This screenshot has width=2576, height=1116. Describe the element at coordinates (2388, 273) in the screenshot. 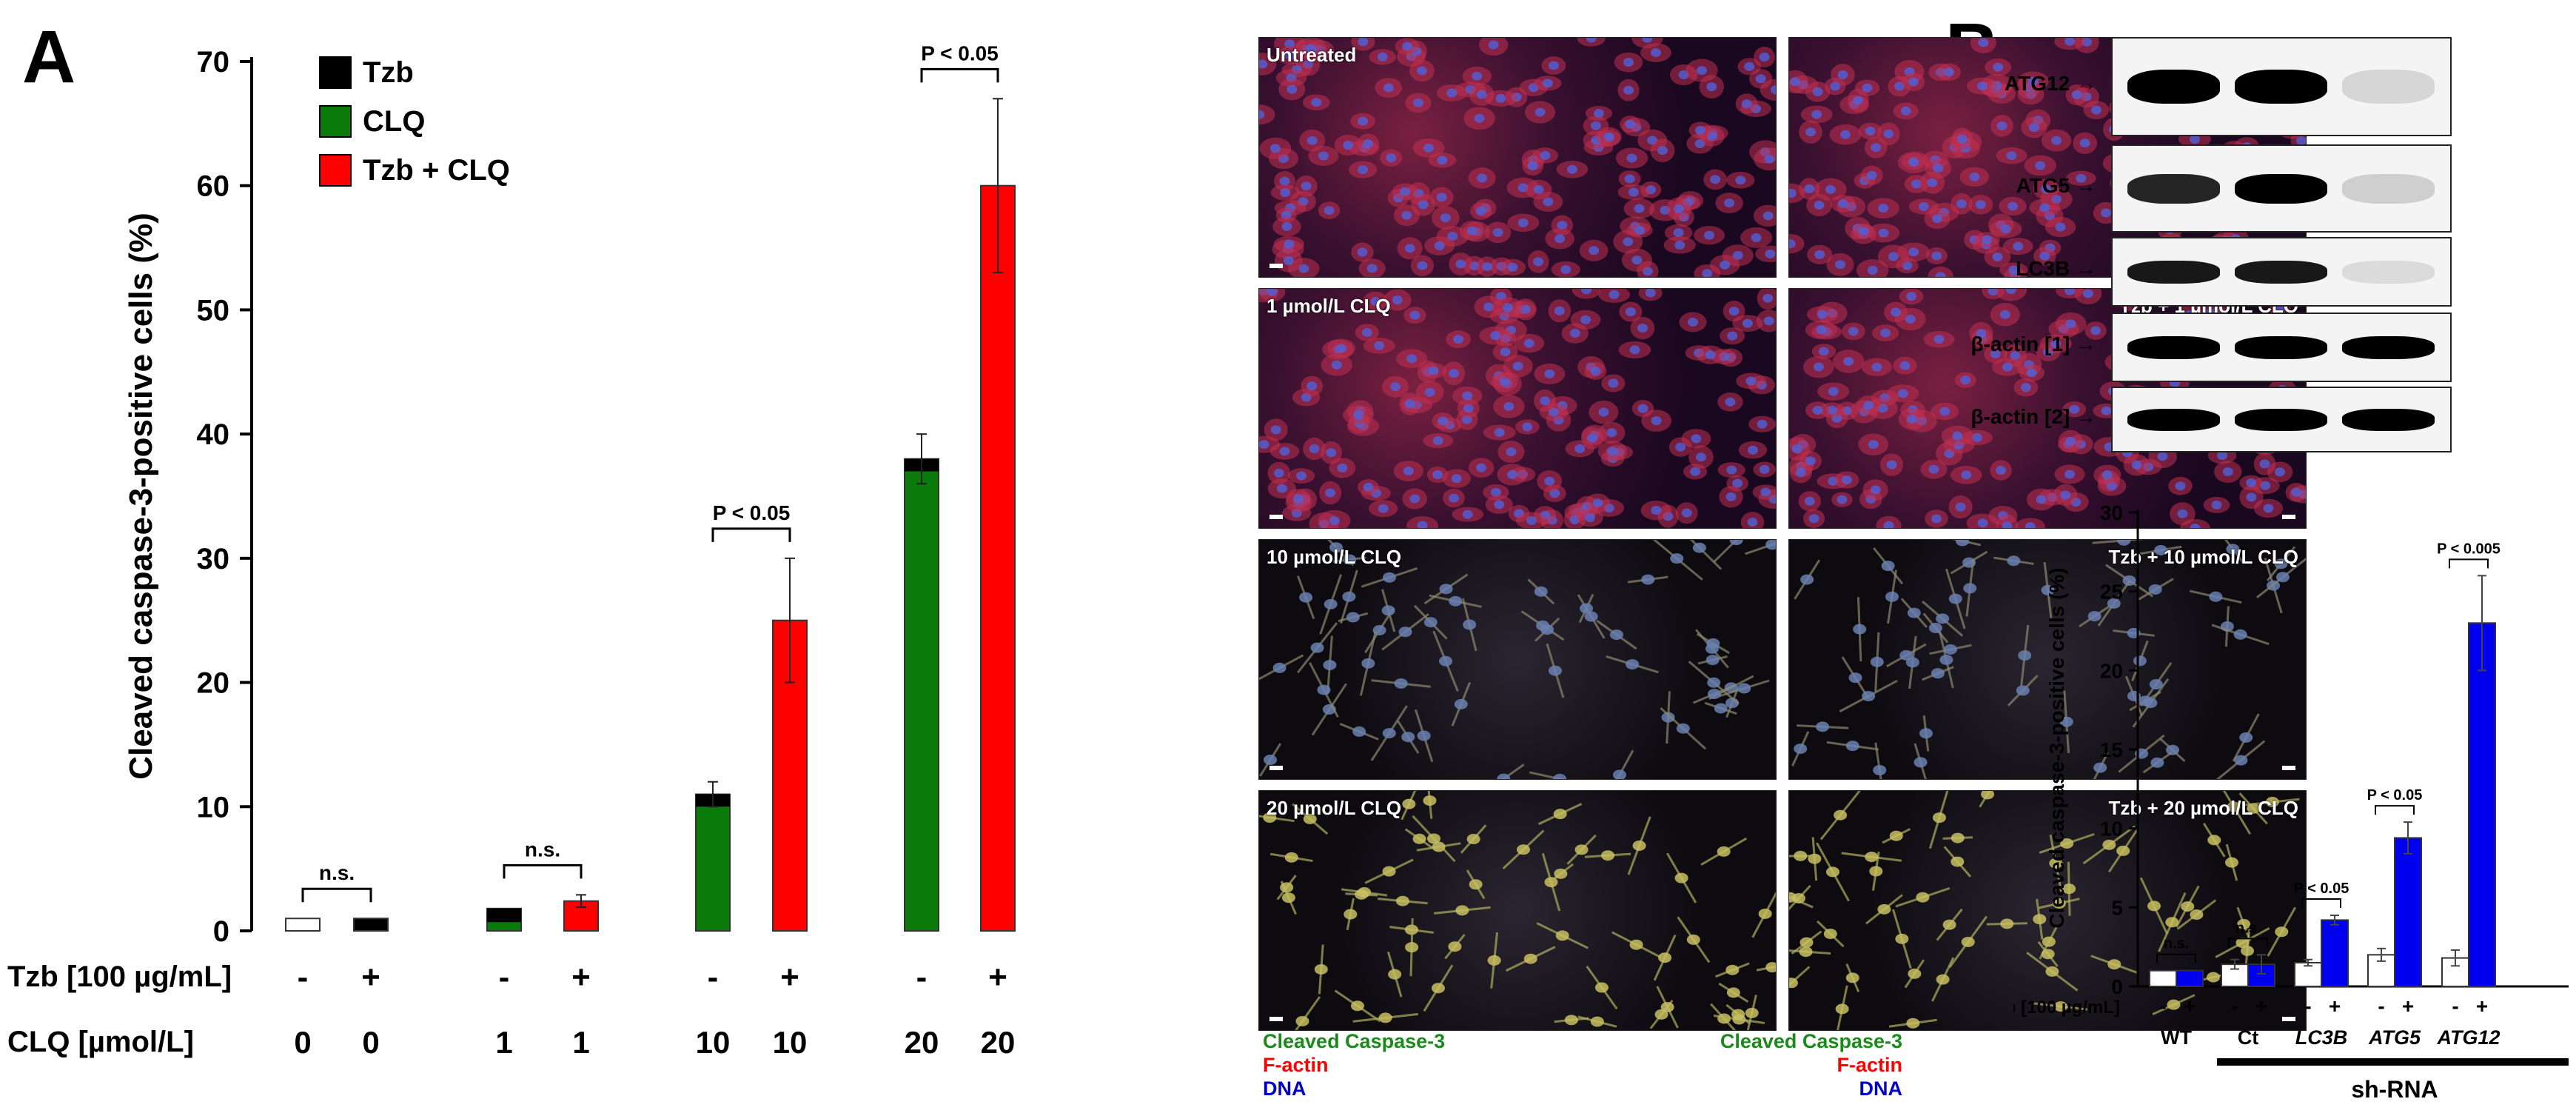

I see `blot-band` at that location.